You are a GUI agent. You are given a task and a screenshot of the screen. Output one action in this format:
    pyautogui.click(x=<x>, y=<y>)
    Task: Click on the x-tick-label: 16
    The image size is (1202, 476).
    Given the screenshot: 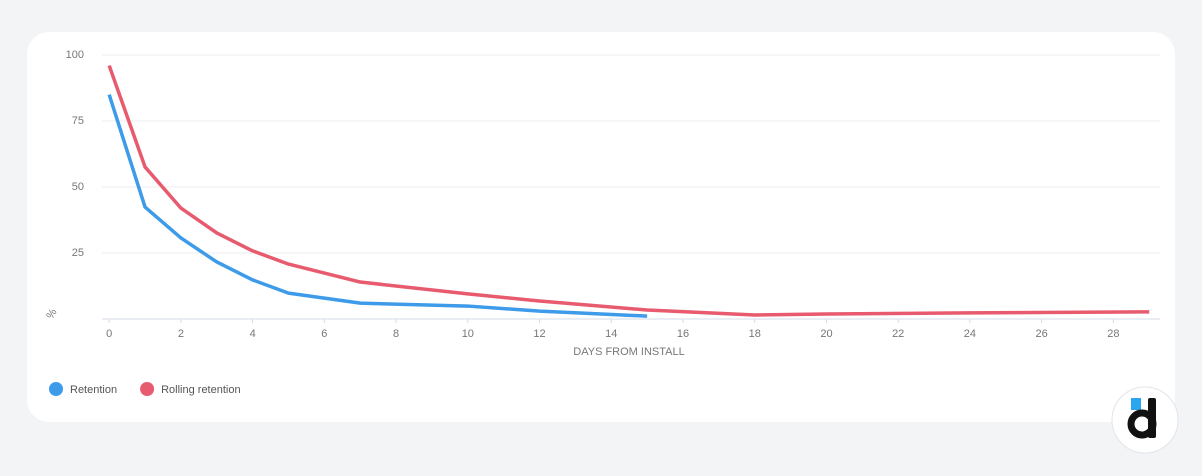 What is the action you would take?
    pyautogui.click(x=683, y=334)
    